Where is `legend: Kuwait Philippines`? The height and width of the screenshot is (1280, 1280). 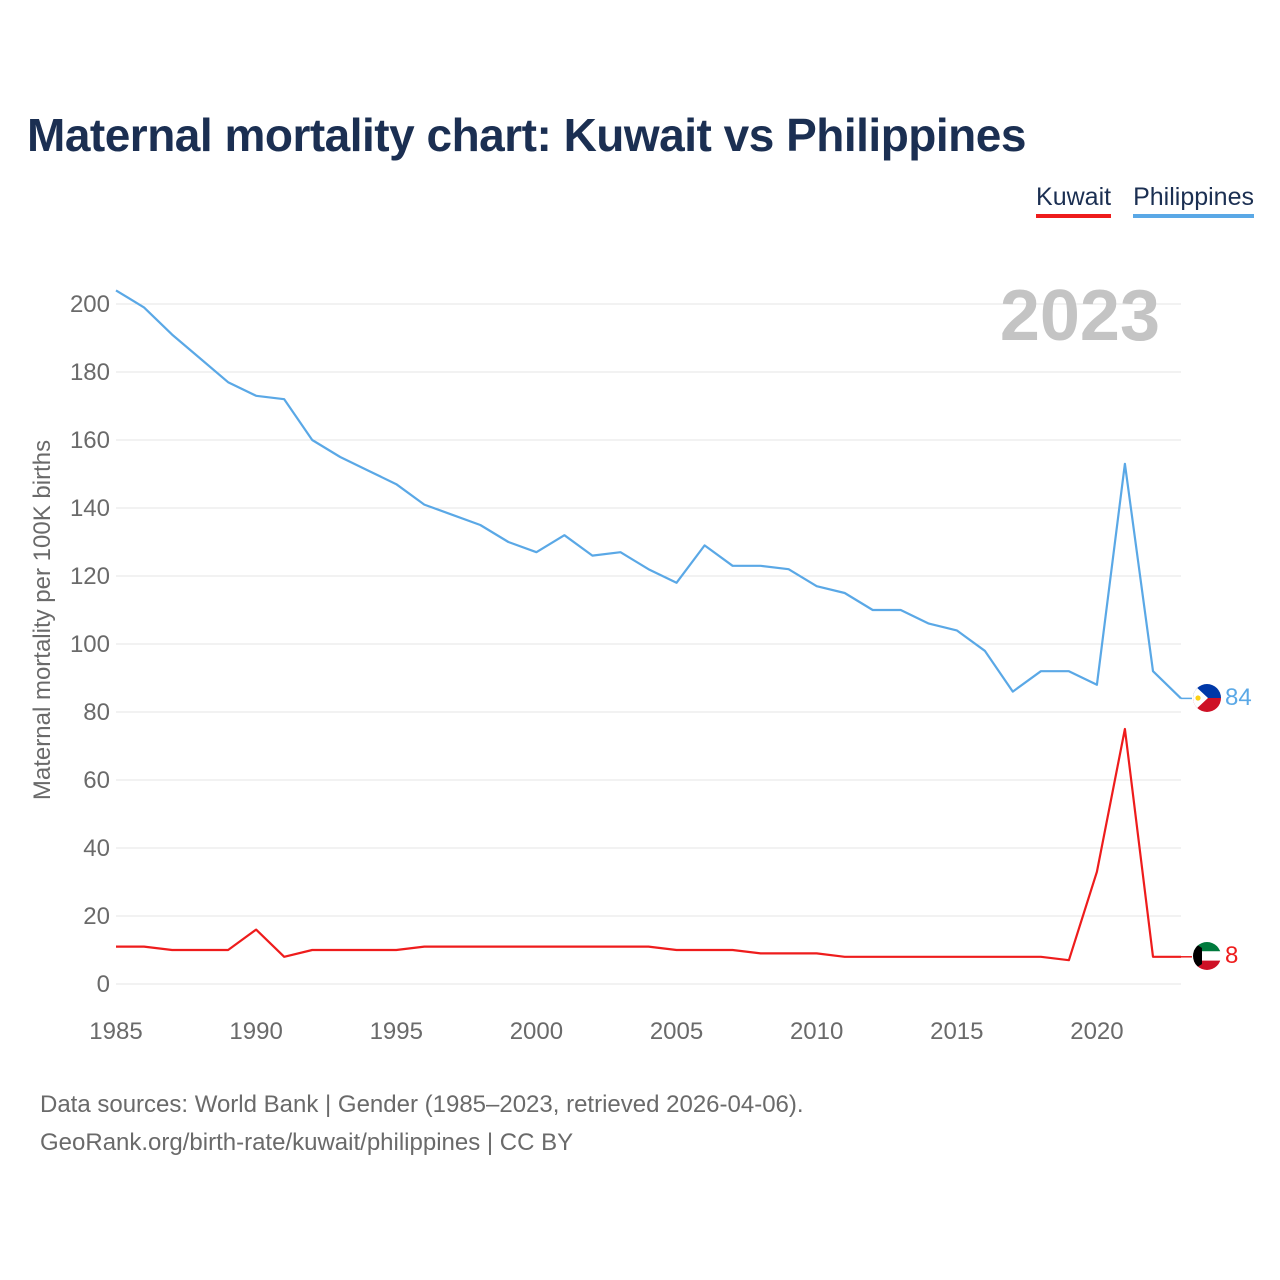
legend: Kuwait Philippines is located at coordinates (1145, 200).